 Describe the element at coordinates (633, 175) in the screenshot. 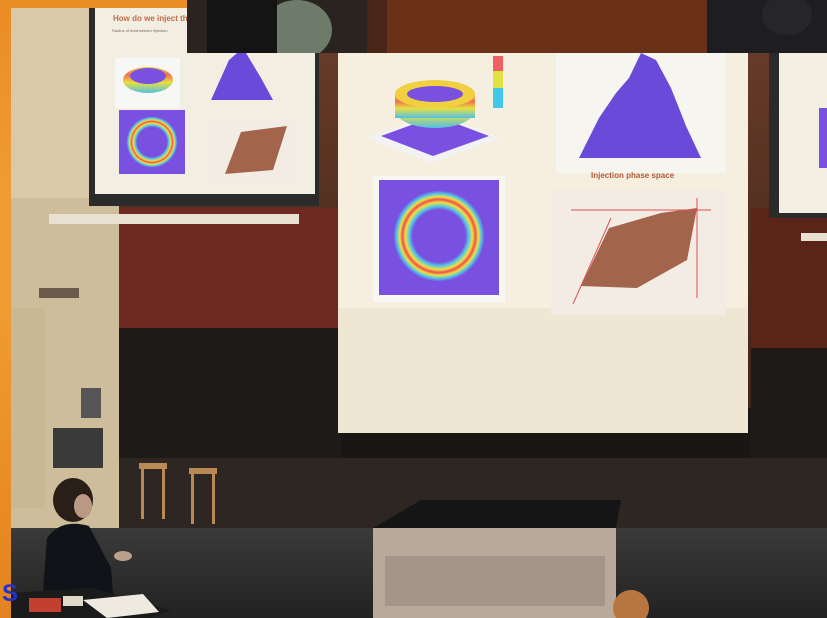

I see `phase-space-label: Injection phase space` at that location.